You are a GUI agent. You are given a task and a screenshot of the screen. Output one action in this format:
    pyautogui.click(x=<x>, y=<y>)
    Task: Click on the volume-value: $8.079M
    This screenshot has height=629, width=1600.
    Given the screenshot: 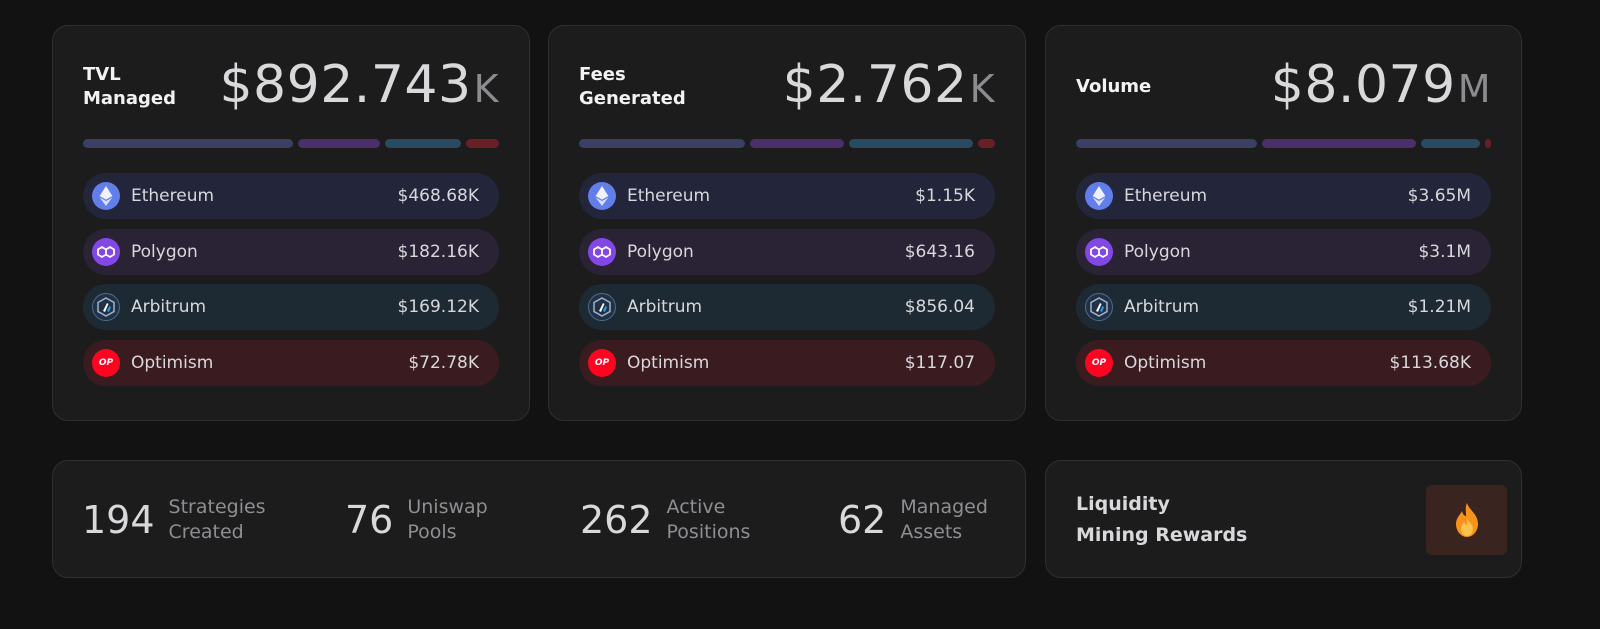 What is the action you would take?
    pyautogui.click(x=1380, y=85)
    